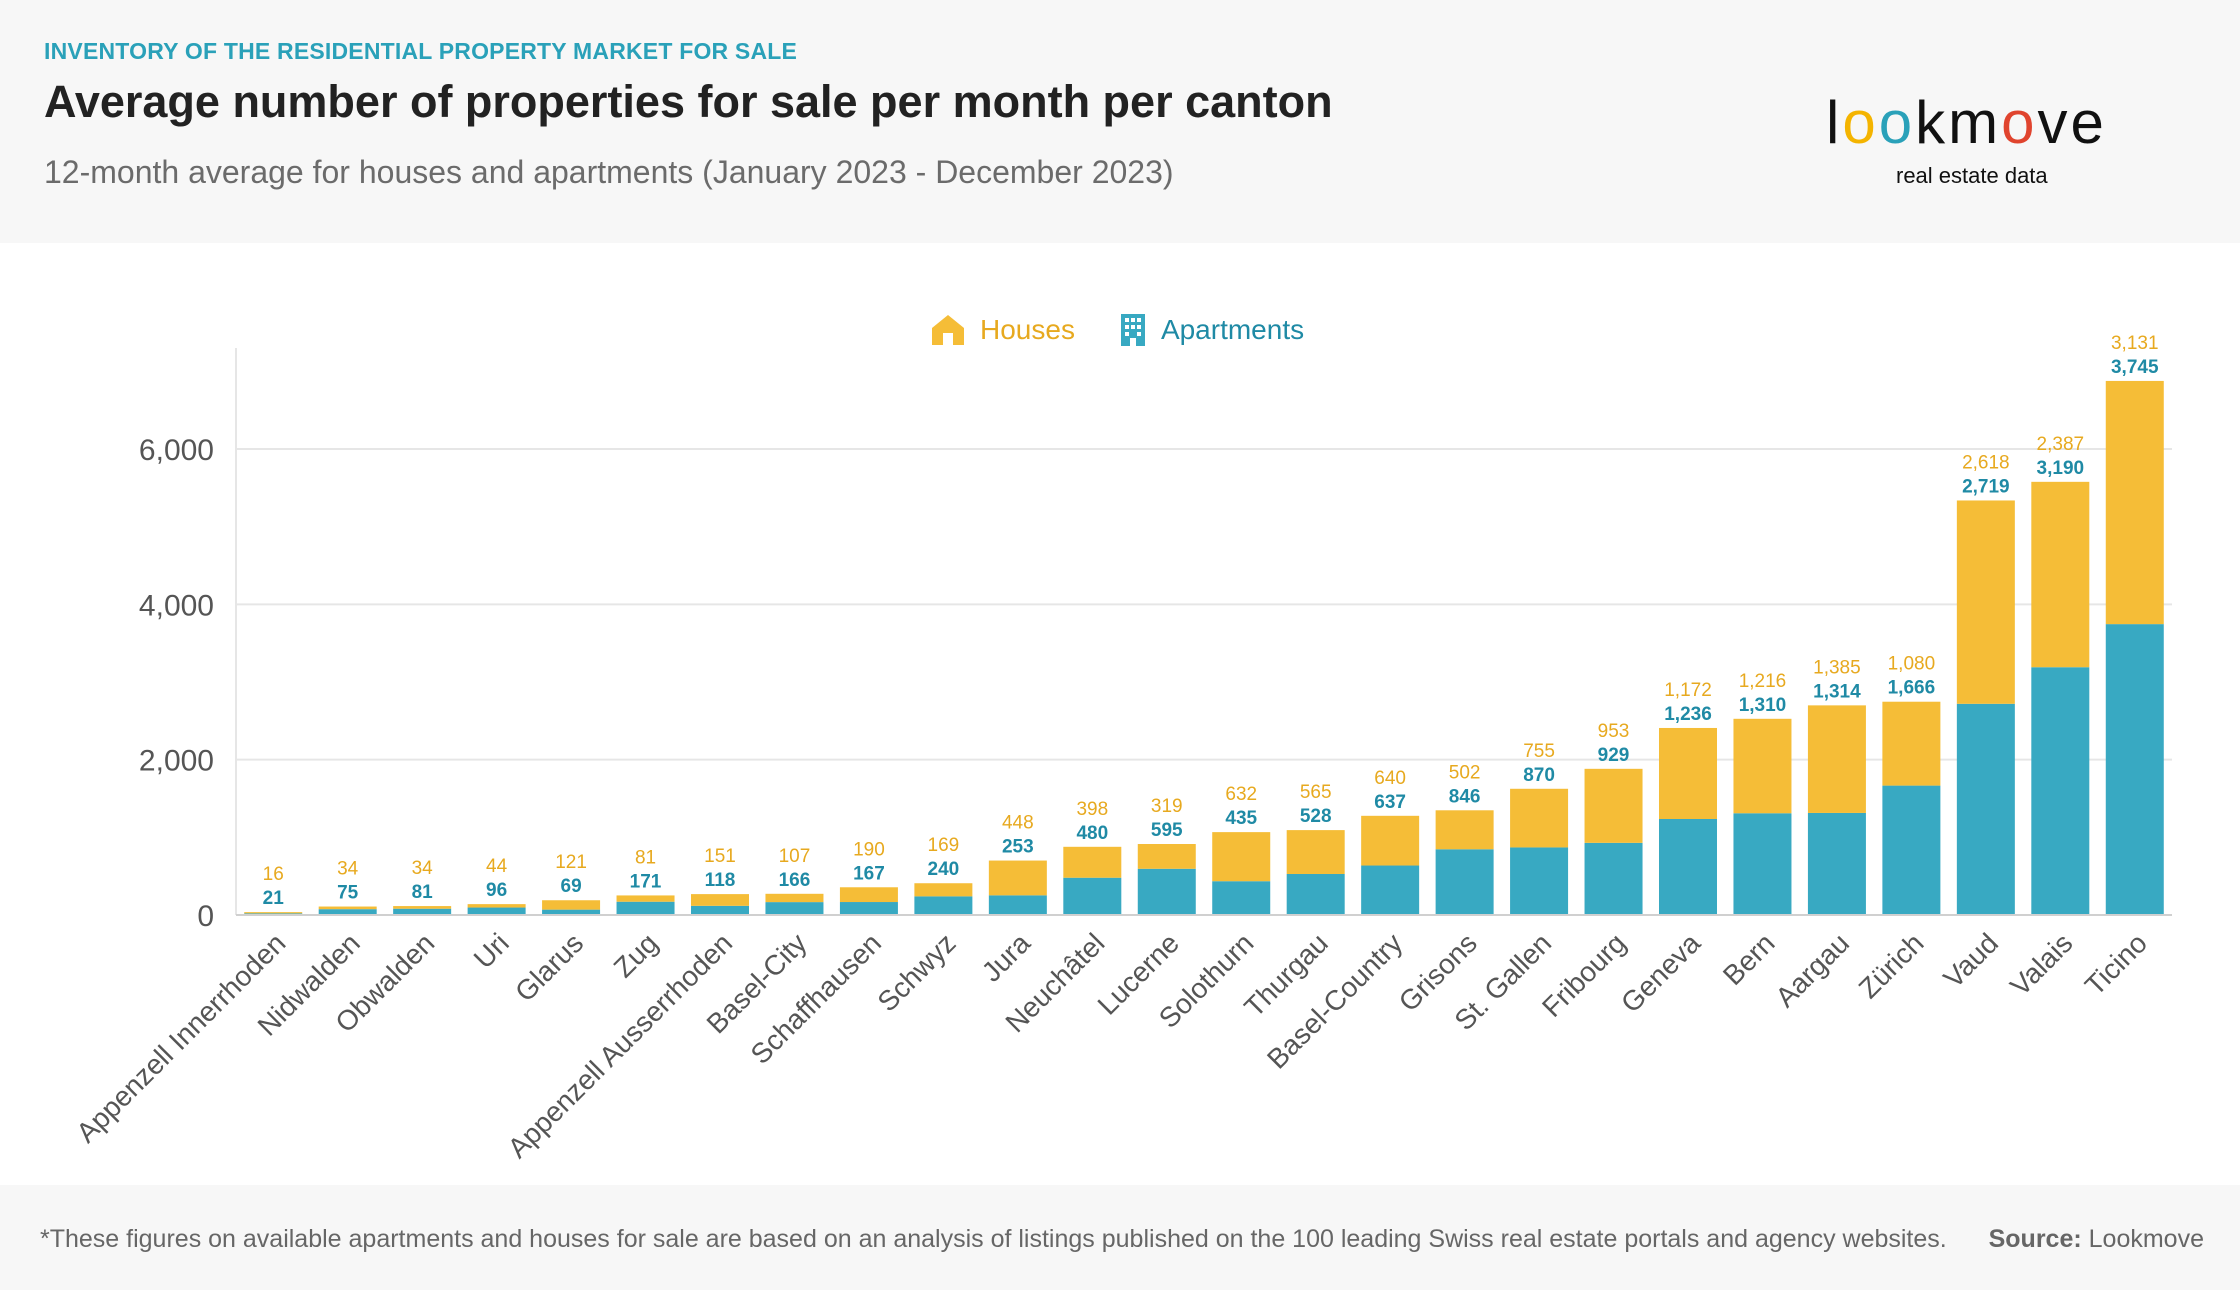  What do you see at coordinates (2088, 122) in the screenshot?
I see `logo-letter: e` at bounding box center [2088, 122].